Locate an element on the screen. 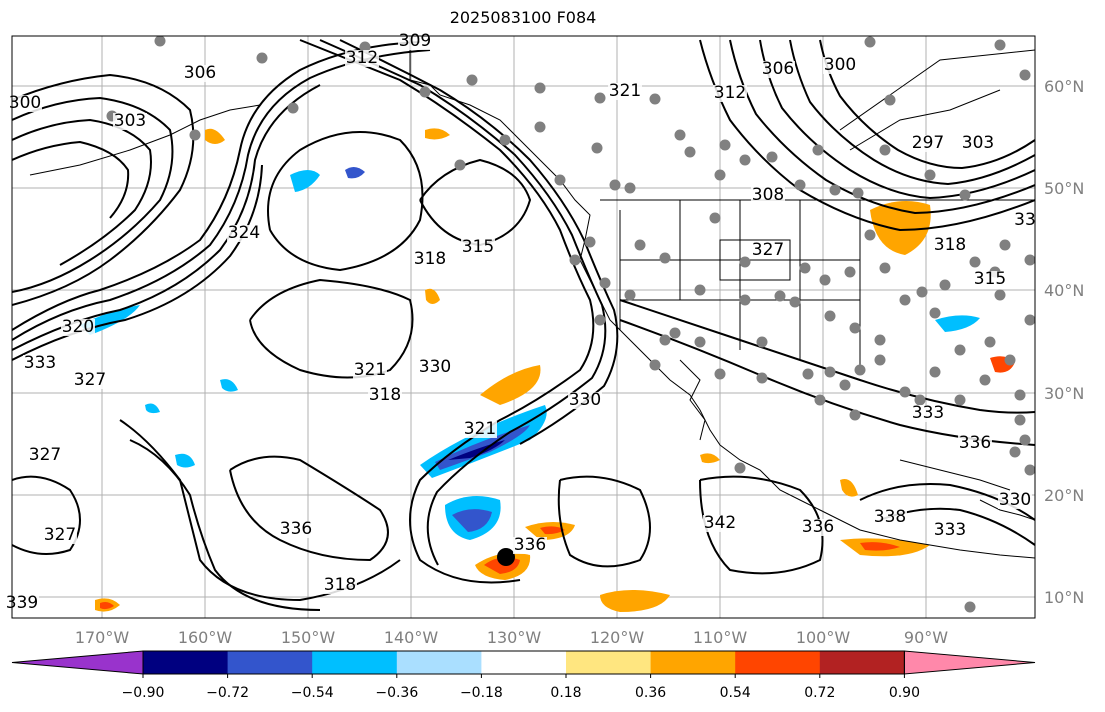  latitude-tick-label: 20°N is located at coordinates (1064, 495).